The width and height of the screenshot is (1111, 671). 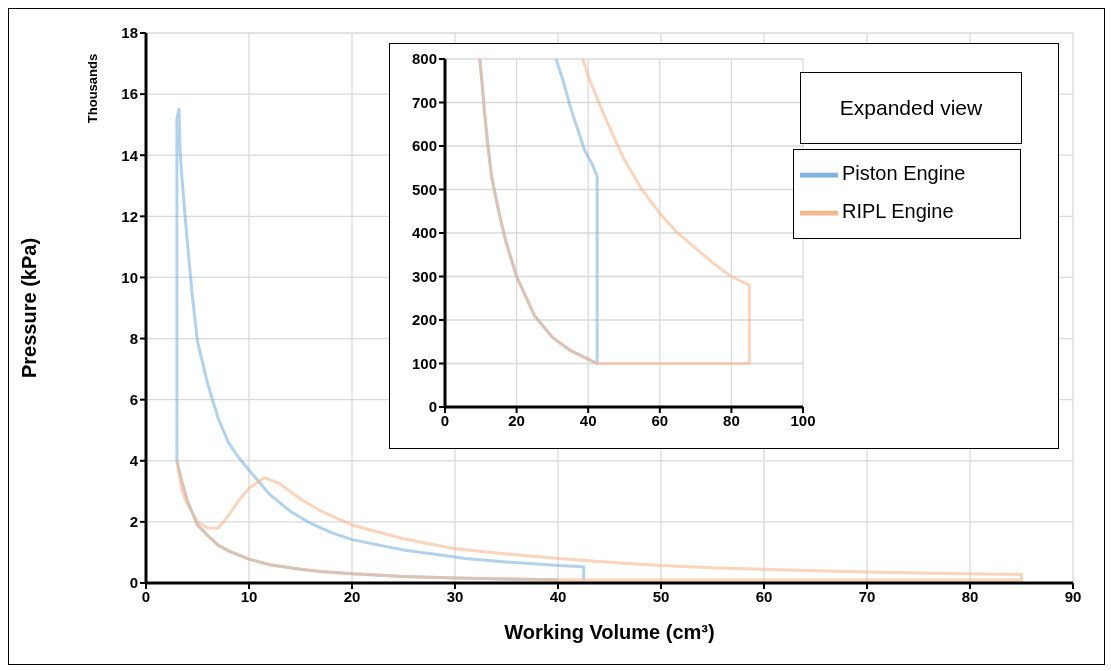 I want to click on y-tick-label: 700, so click(x=424, y=102).